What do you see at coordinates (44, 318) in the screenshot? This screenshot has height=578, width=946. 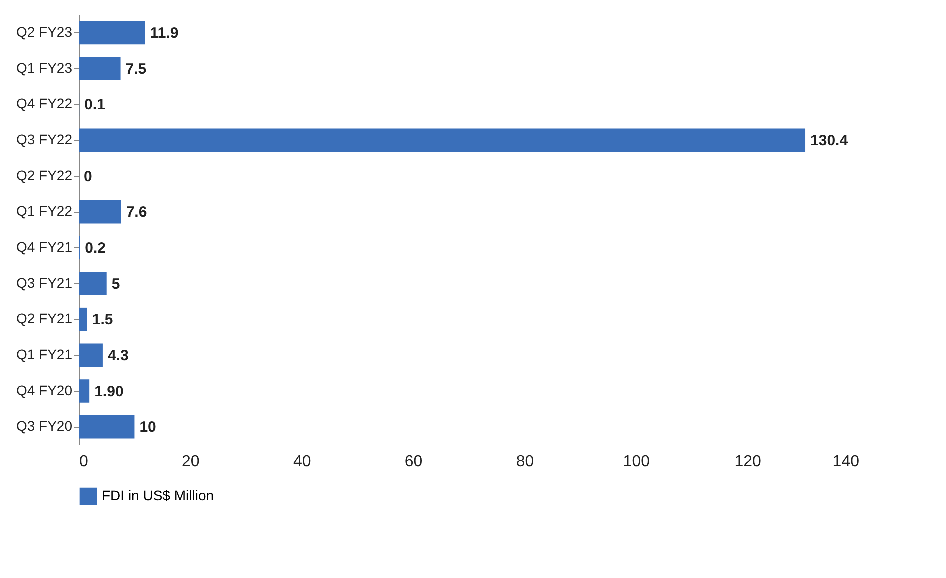 I see `y-tick-label: Q2 FY21` at bounding box center [44, 318].